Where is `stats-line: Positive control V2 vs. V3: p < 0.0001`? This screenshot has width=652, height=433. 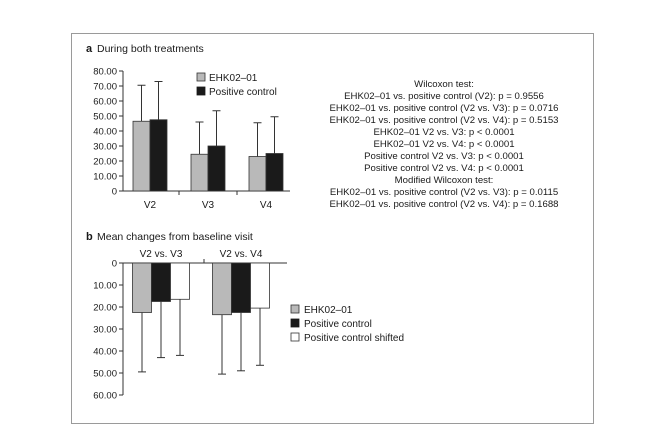
stats-line: Positive control V2 vs. V3: p < 0.0001 is located at coordinates (444, 156).